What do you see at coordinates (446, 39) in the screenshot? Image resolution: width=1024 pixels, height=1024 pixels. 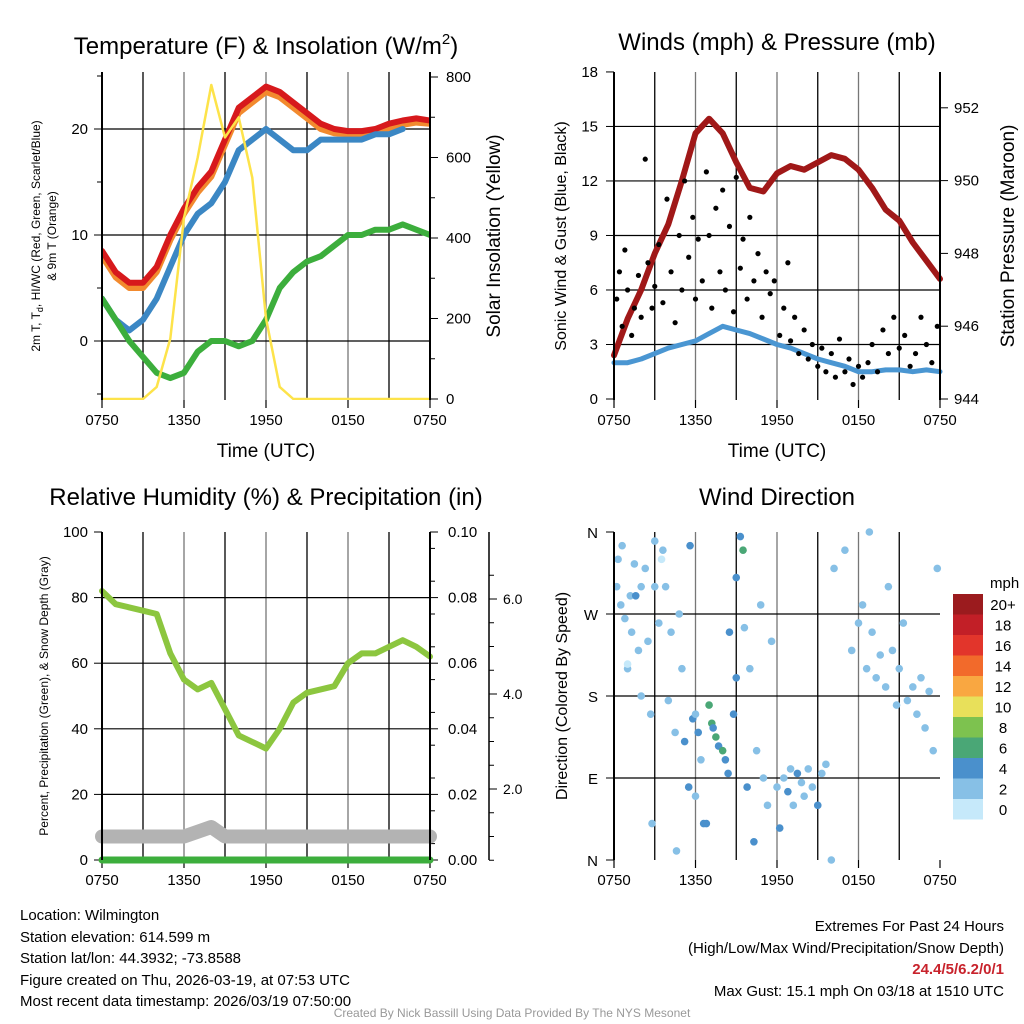 I see `title-superscript: 2` at bounding box center [446, 39].